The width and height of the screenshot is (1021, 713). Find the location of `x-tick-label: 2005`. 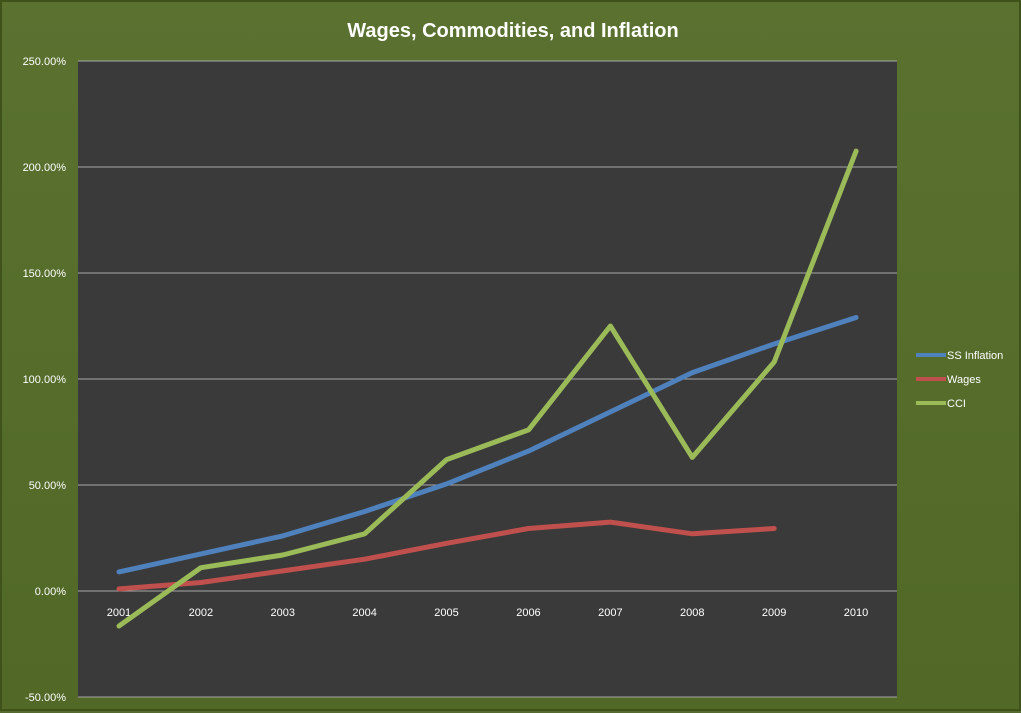

x-tick-label: 2005 is located at coordinates (446, 613).